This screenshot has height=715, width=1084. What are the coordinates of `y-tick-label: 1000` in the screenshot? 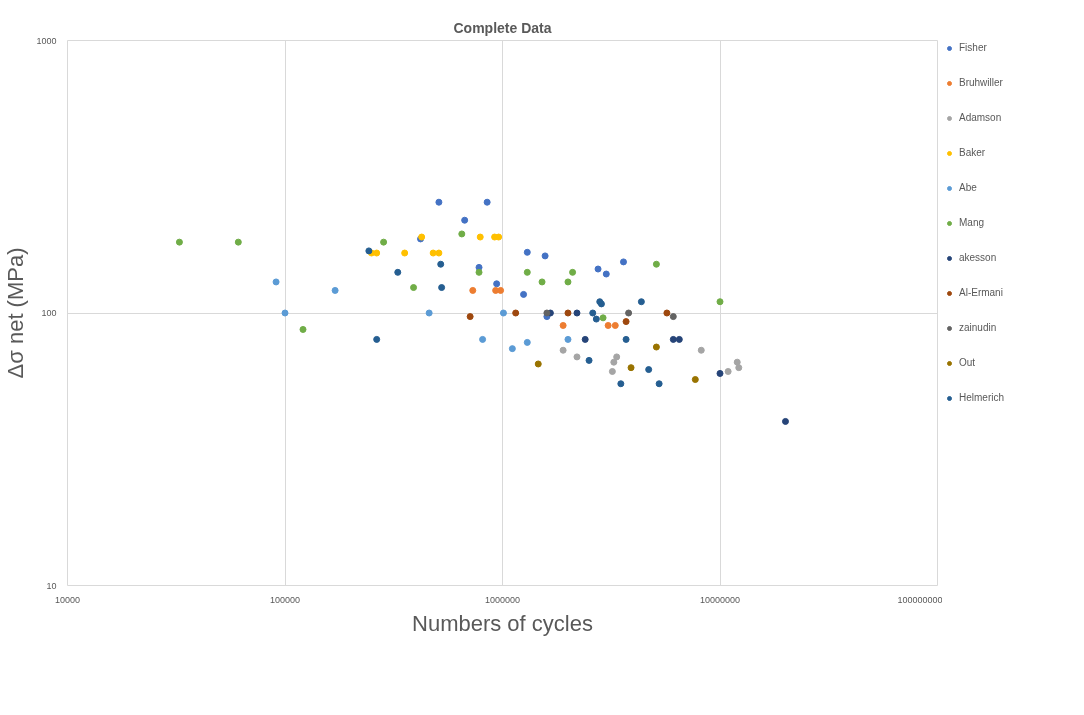 It's located at (46, 40).